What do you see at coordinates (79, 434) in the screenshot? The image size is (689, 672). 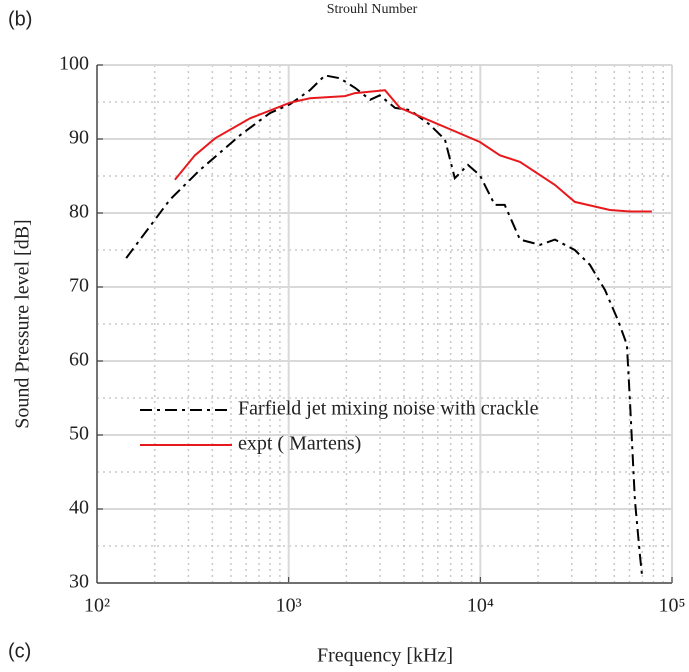 I see `y-tick-label: 50` at bounding box center [79, 434].